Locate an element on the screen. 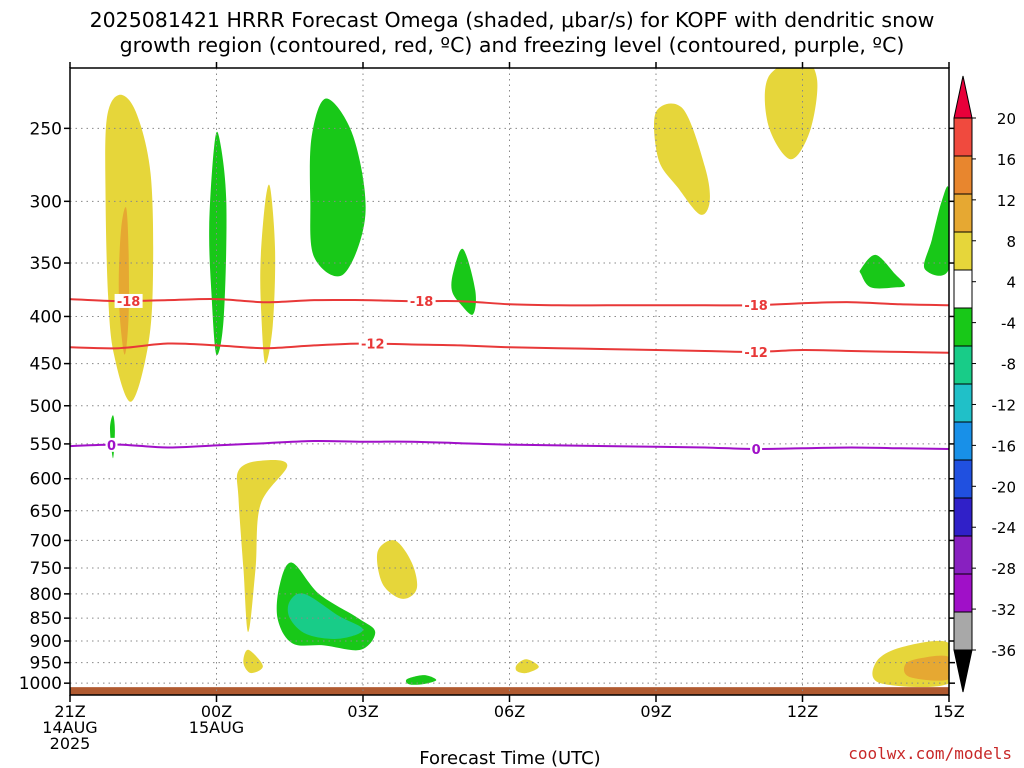 The image size is (1024, 768). colorbar-label: 8 is located at coordinates (1011, 242).